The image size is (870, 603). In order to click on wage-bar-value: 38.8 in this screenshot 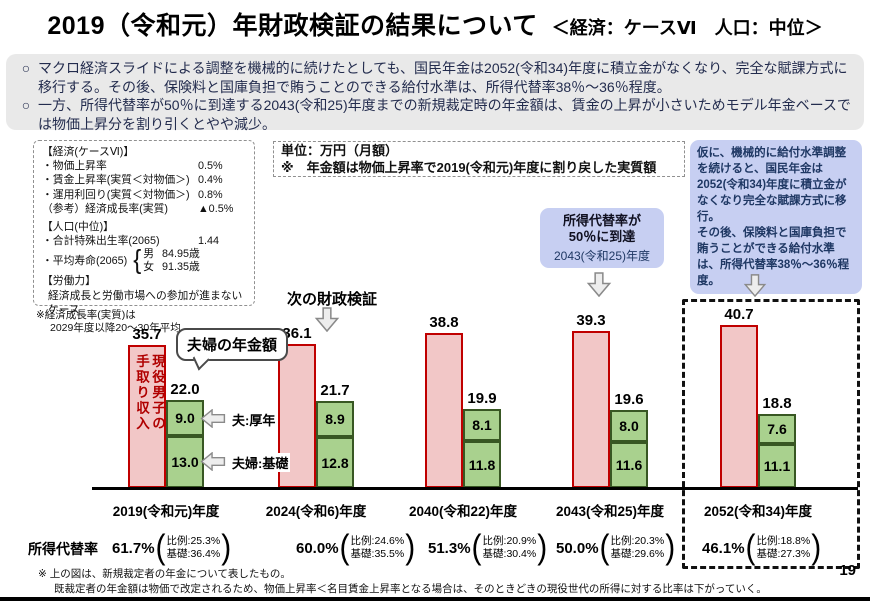, I will do `click(444, 322)`.